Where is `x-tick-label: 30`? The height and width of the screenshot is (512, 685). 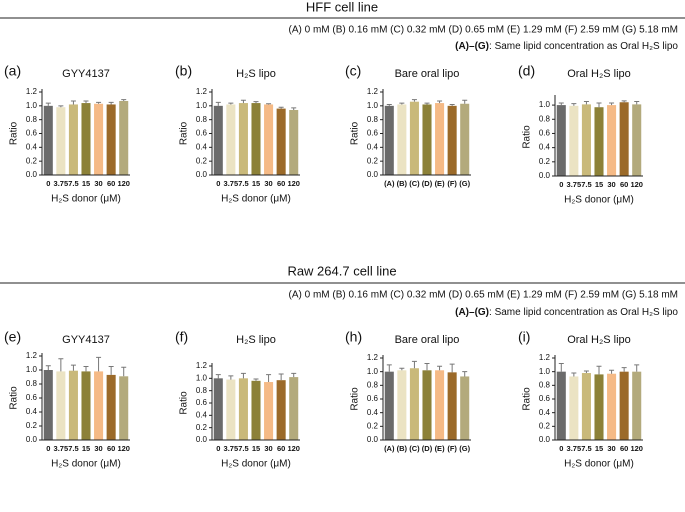 x-tick-label: 30 is located at coordinates (268, 183).